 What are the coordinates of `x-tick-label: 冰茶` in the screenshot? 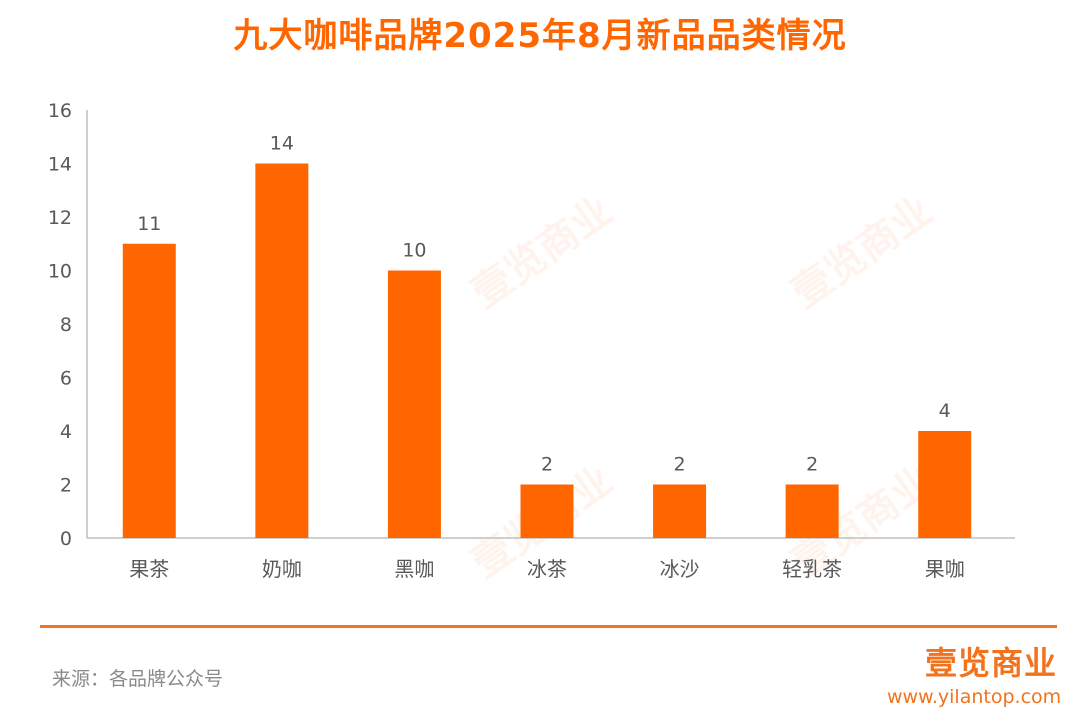 It's located at (547, 569).